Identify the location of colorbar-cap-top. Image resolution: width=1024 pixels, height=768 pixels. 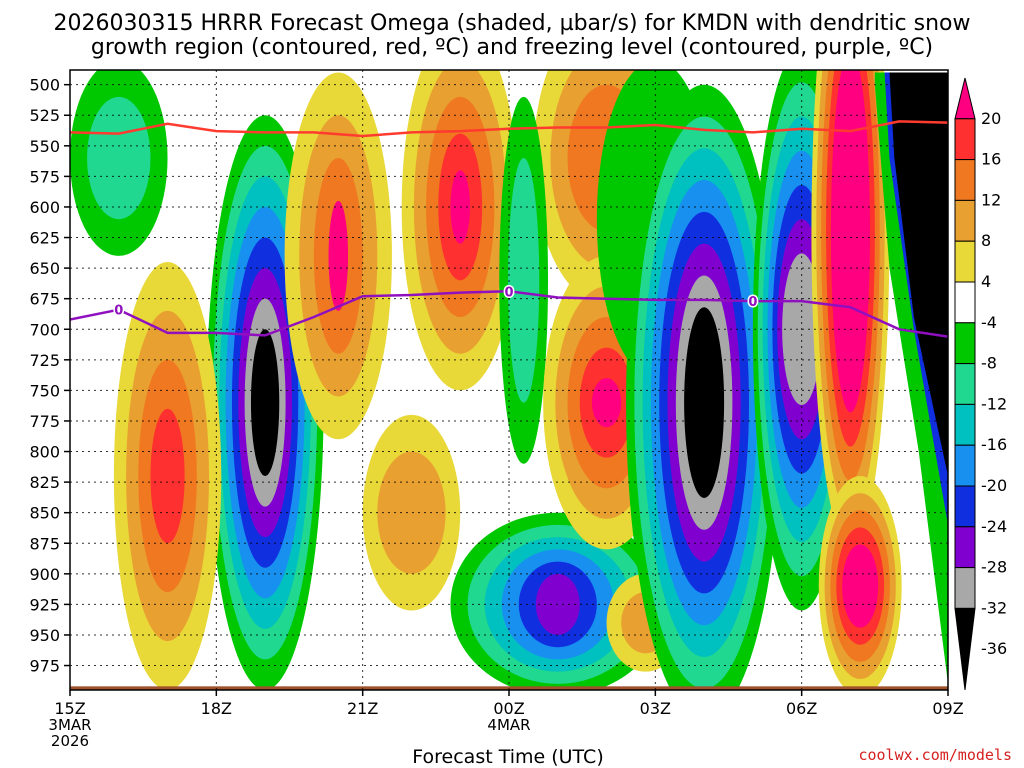
(965, 98).